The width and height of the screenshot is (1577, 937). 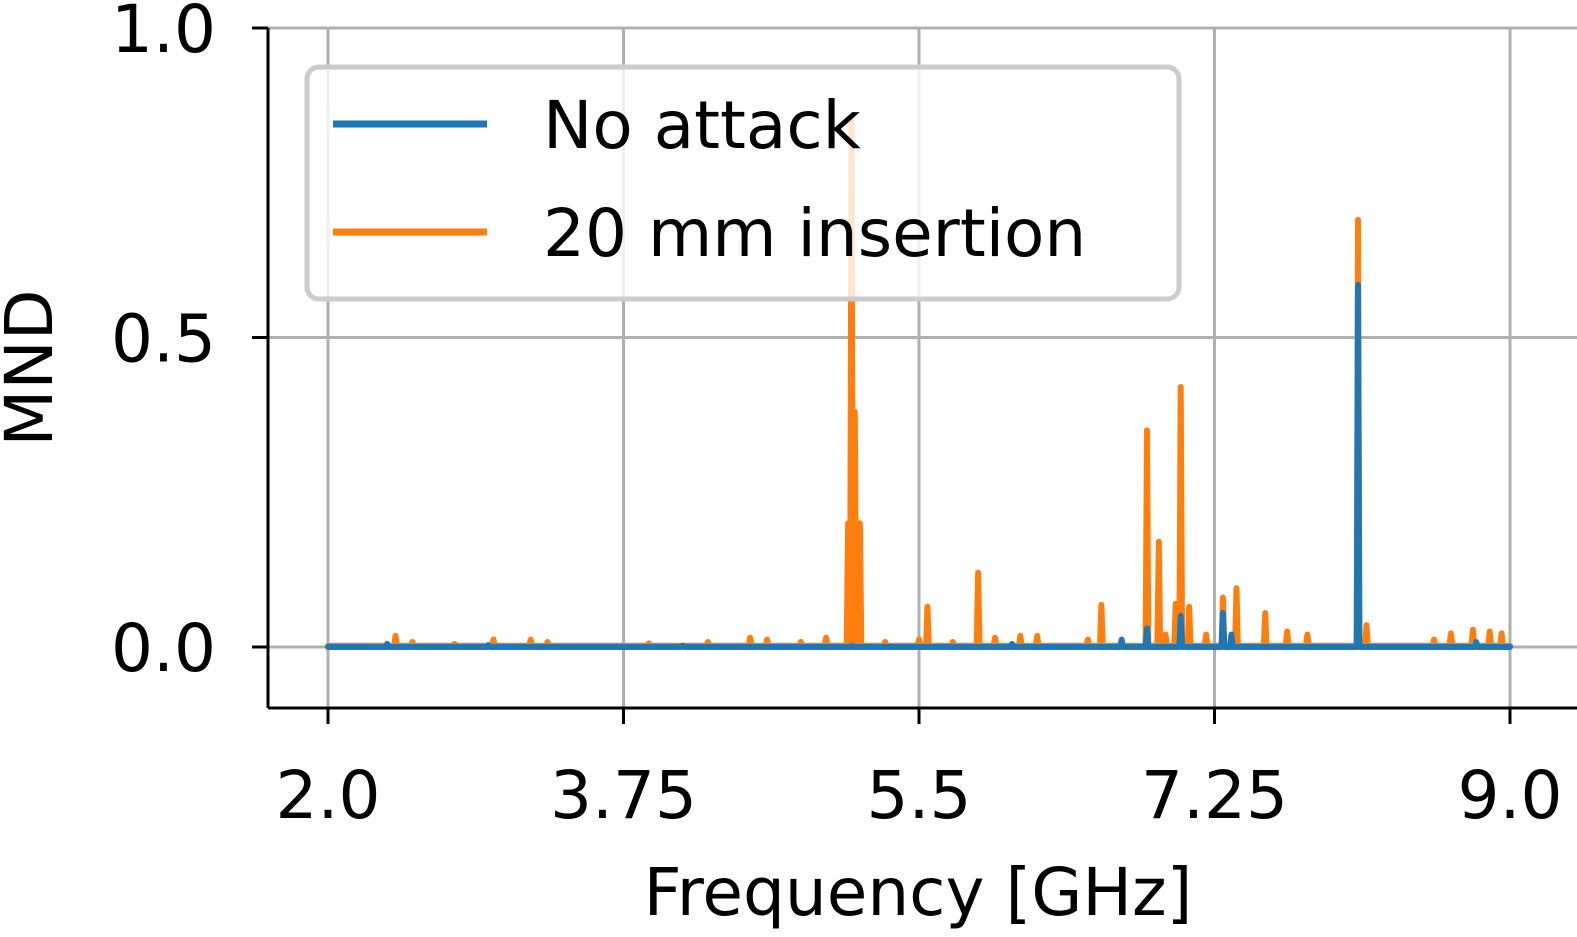 What do you see at coordinates (623, 795) in the screenshot?
I see `x-tick-label: 3.75` at bounding box center [623, 795].